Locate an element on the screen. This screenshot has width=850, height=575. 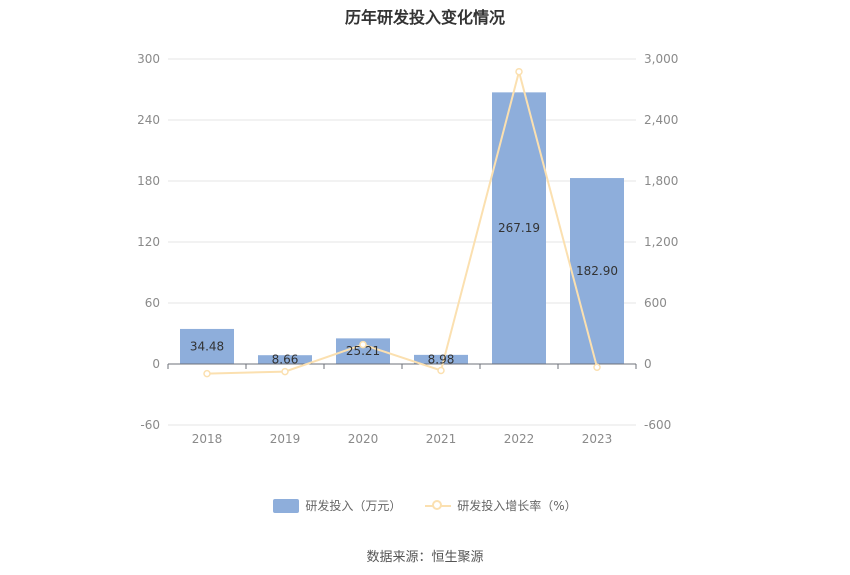
y-left-tick-label: 240 is located at coordinates (148, 120).